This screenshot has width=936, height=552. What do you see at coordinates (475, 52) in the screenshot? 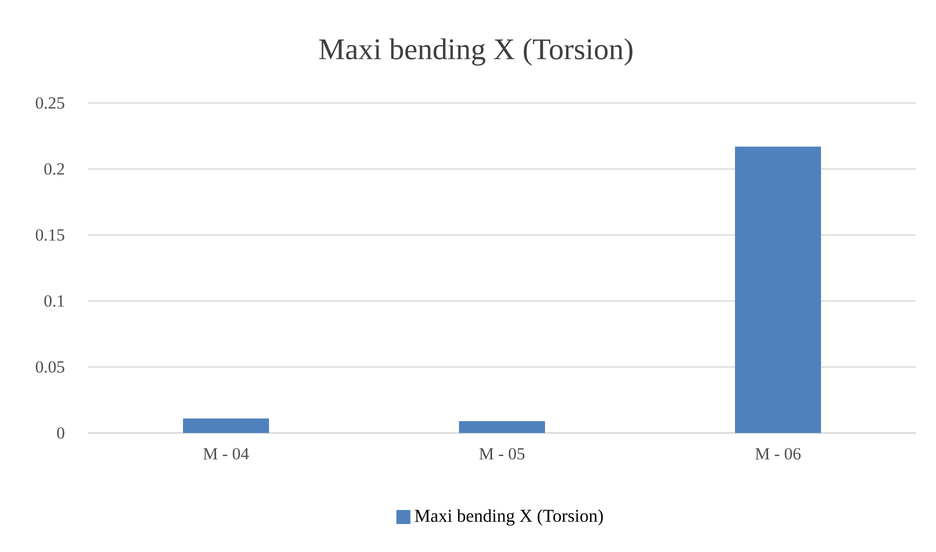
I see `chart-title: Maxi bending X (Torsion)` at bounding box center [475, 52].